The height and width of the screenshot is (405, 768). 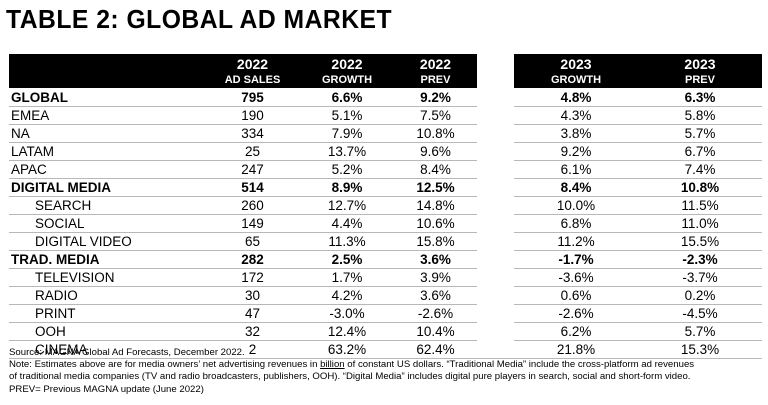 I want to click on table-cell: 62.4%, so click(x=435, y=349).